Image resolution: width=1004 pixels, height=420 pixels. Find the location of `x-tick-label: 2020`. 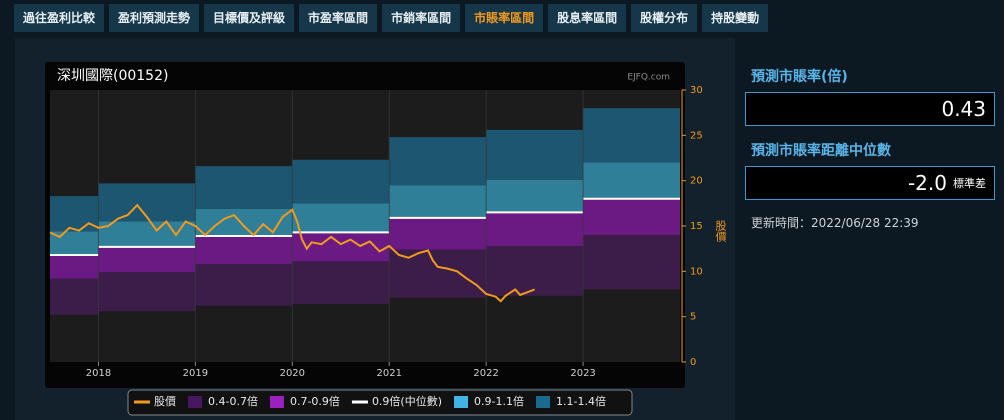

x-tick-label: 2020 is located at coordinates (292, 373).